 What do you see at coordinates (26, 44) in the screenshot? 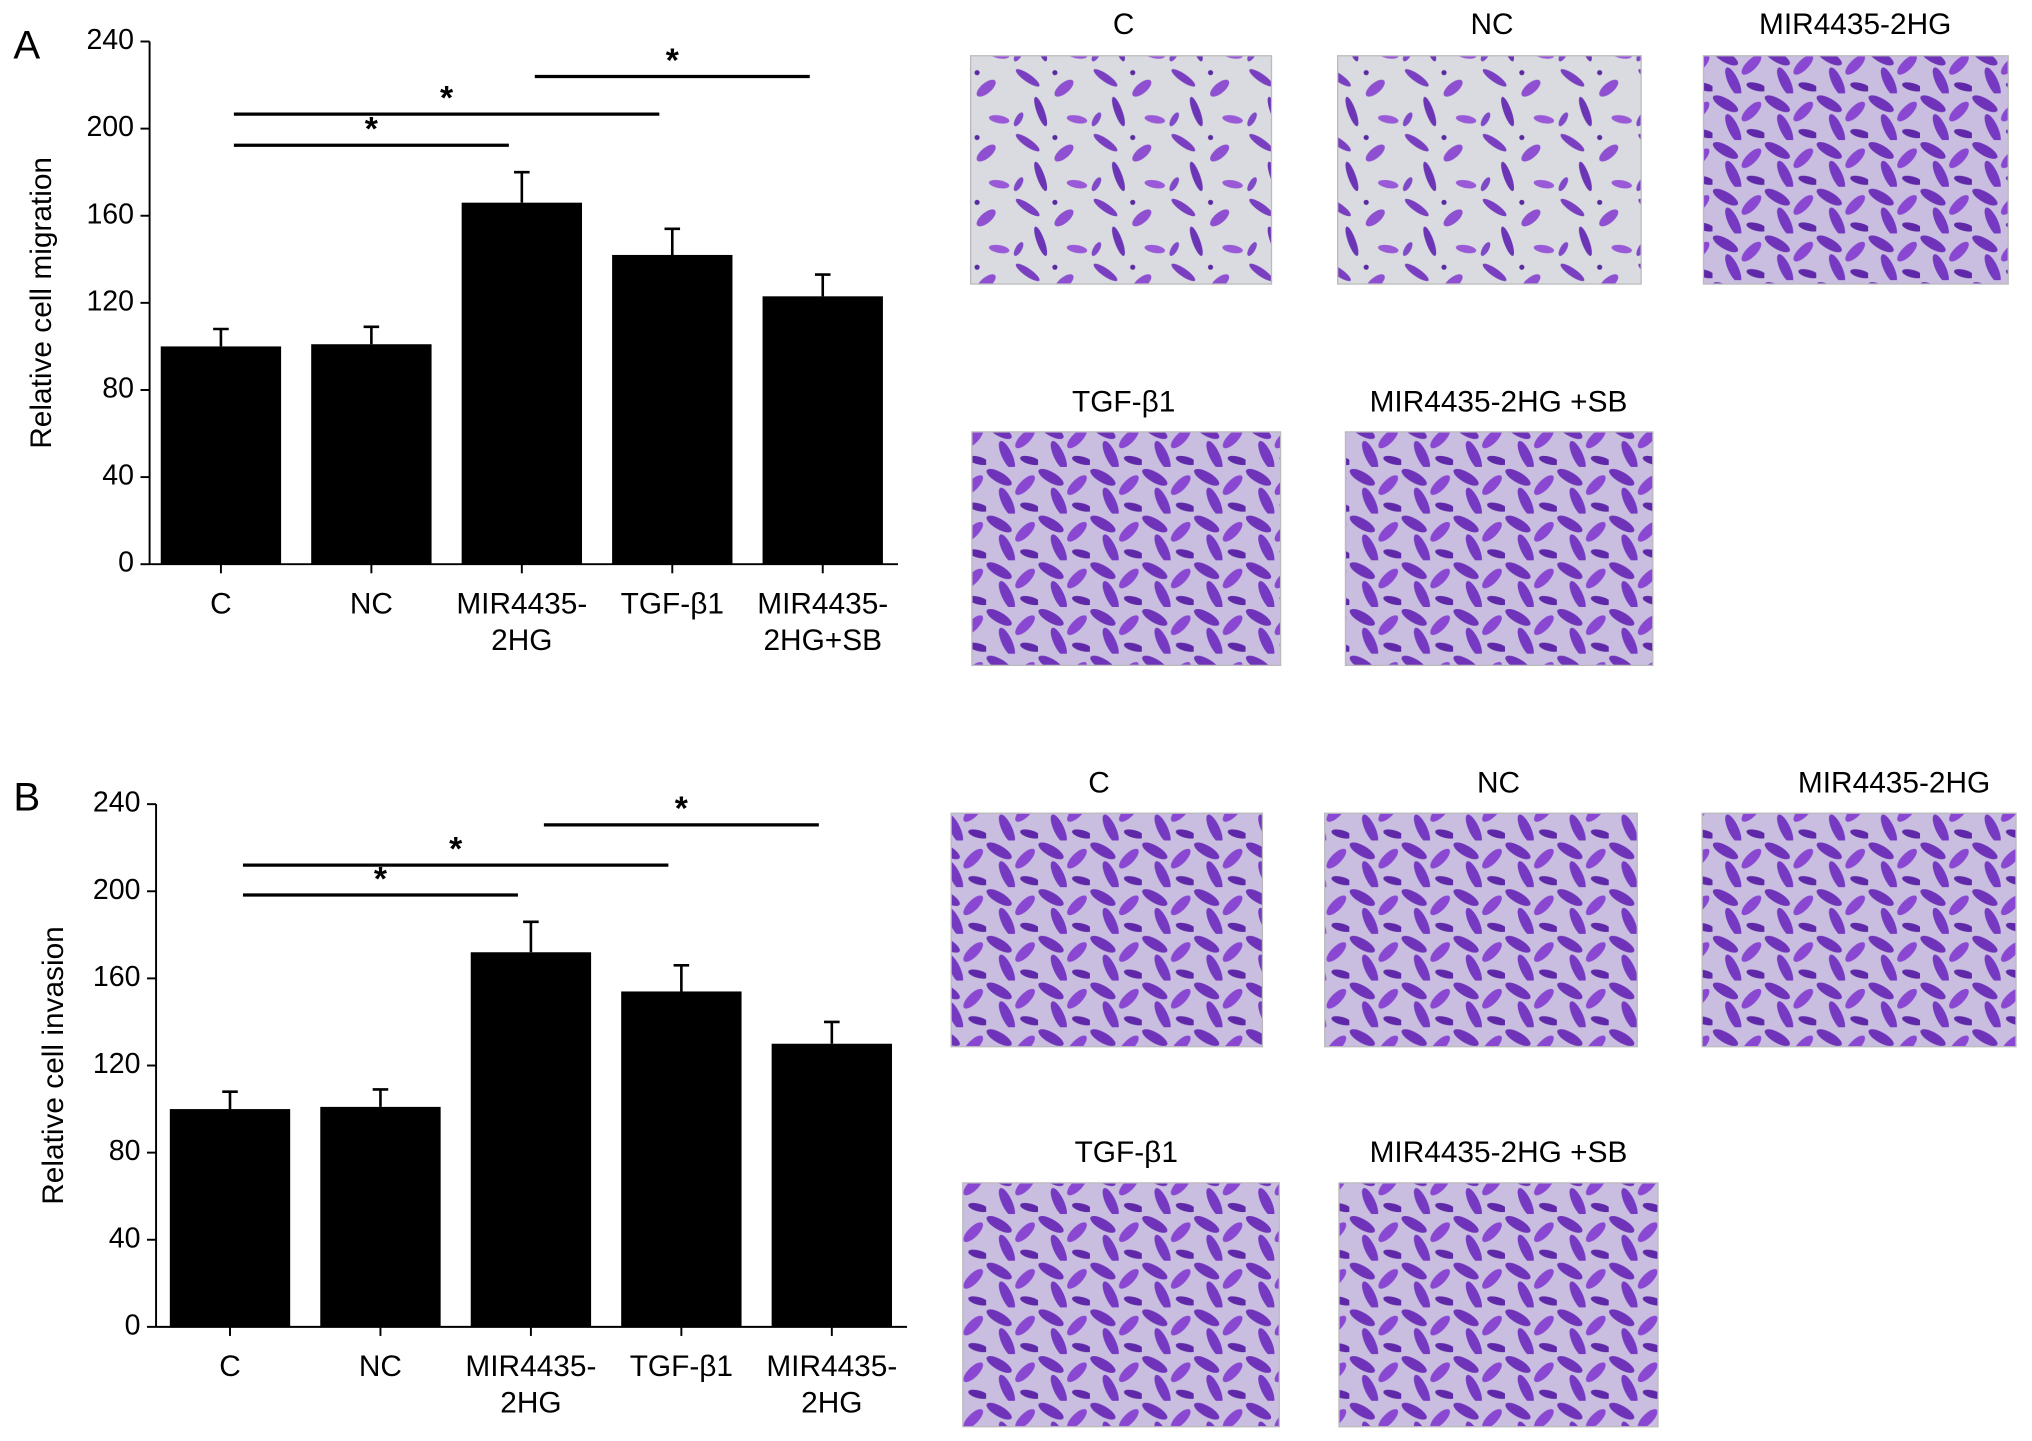
I see `panel-letter: A` at bounding box center [26, 44].